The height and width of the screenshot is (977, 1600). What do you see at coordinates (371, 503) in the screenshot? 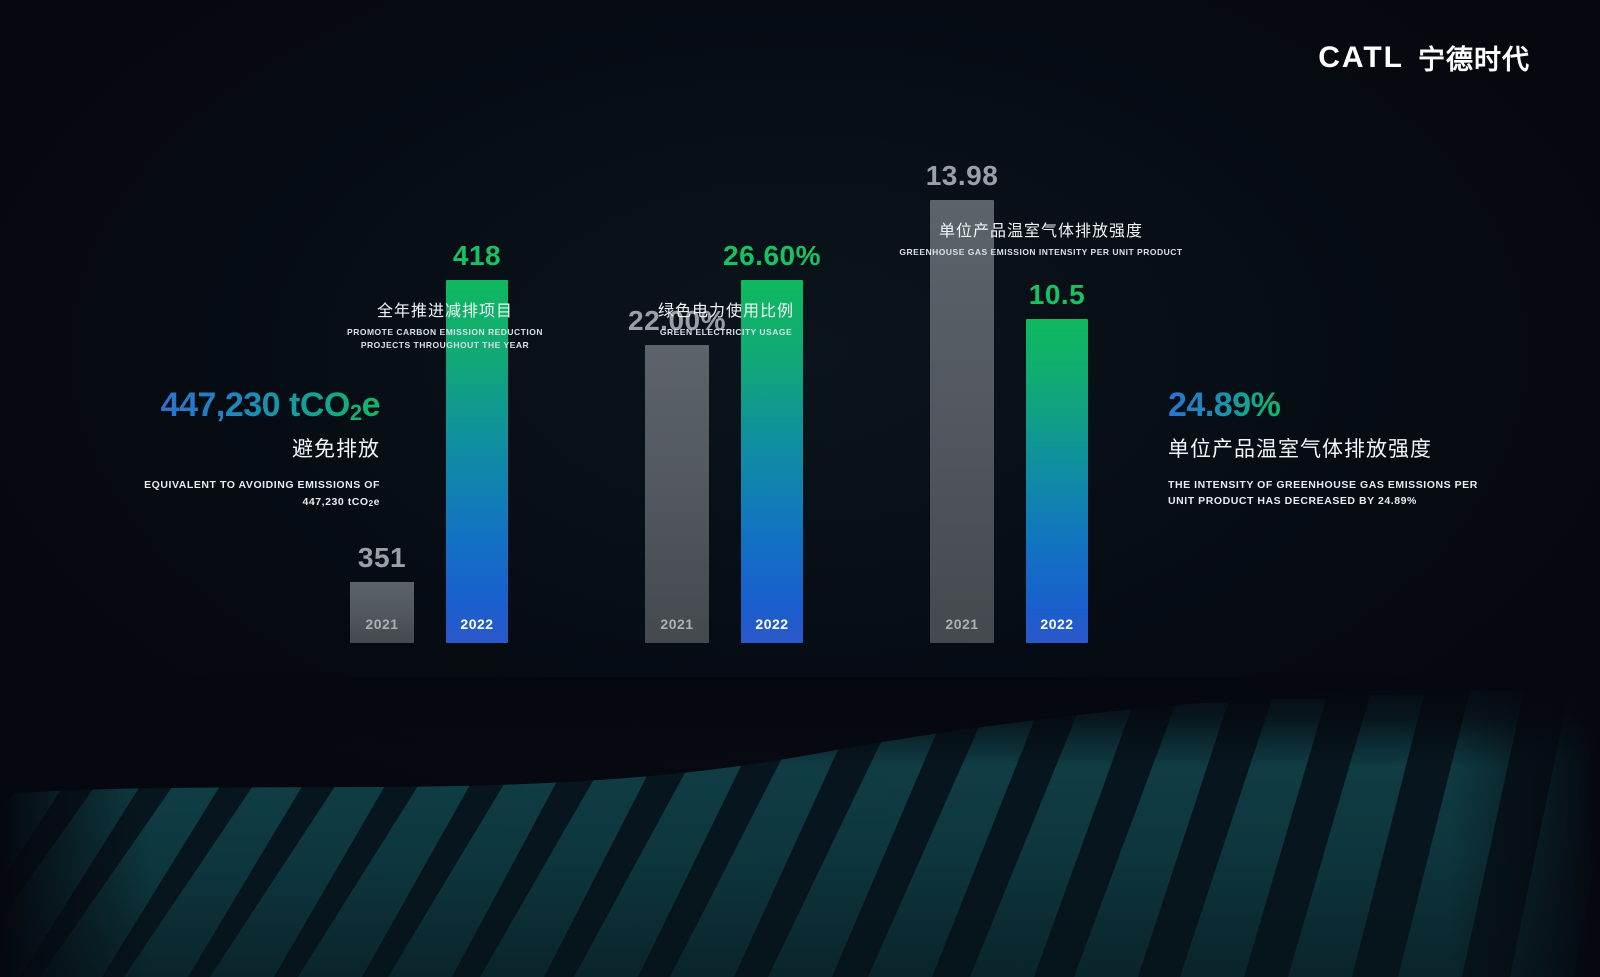
I see `left-stat-desc-line2-subscript: 2` at bounding box center [371, 503].